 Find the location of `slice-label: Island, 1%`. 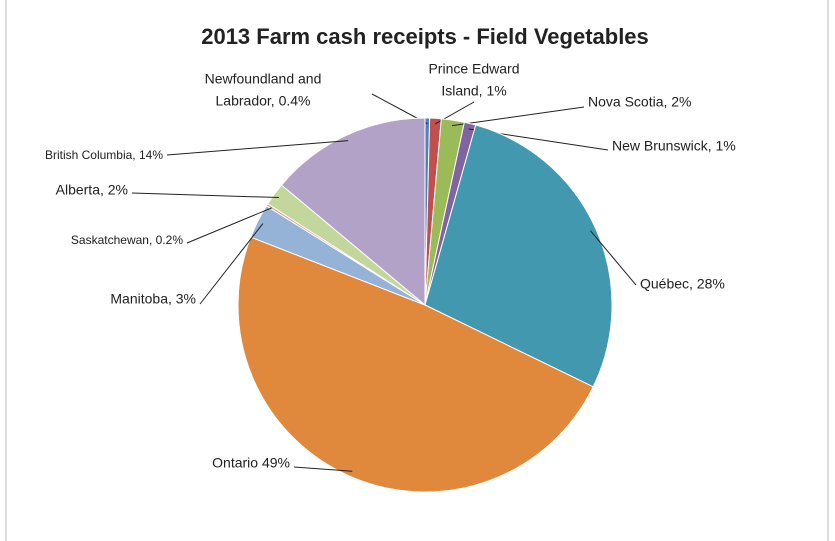

slice-label: Island, 1% is located at coordinates (473, 91).